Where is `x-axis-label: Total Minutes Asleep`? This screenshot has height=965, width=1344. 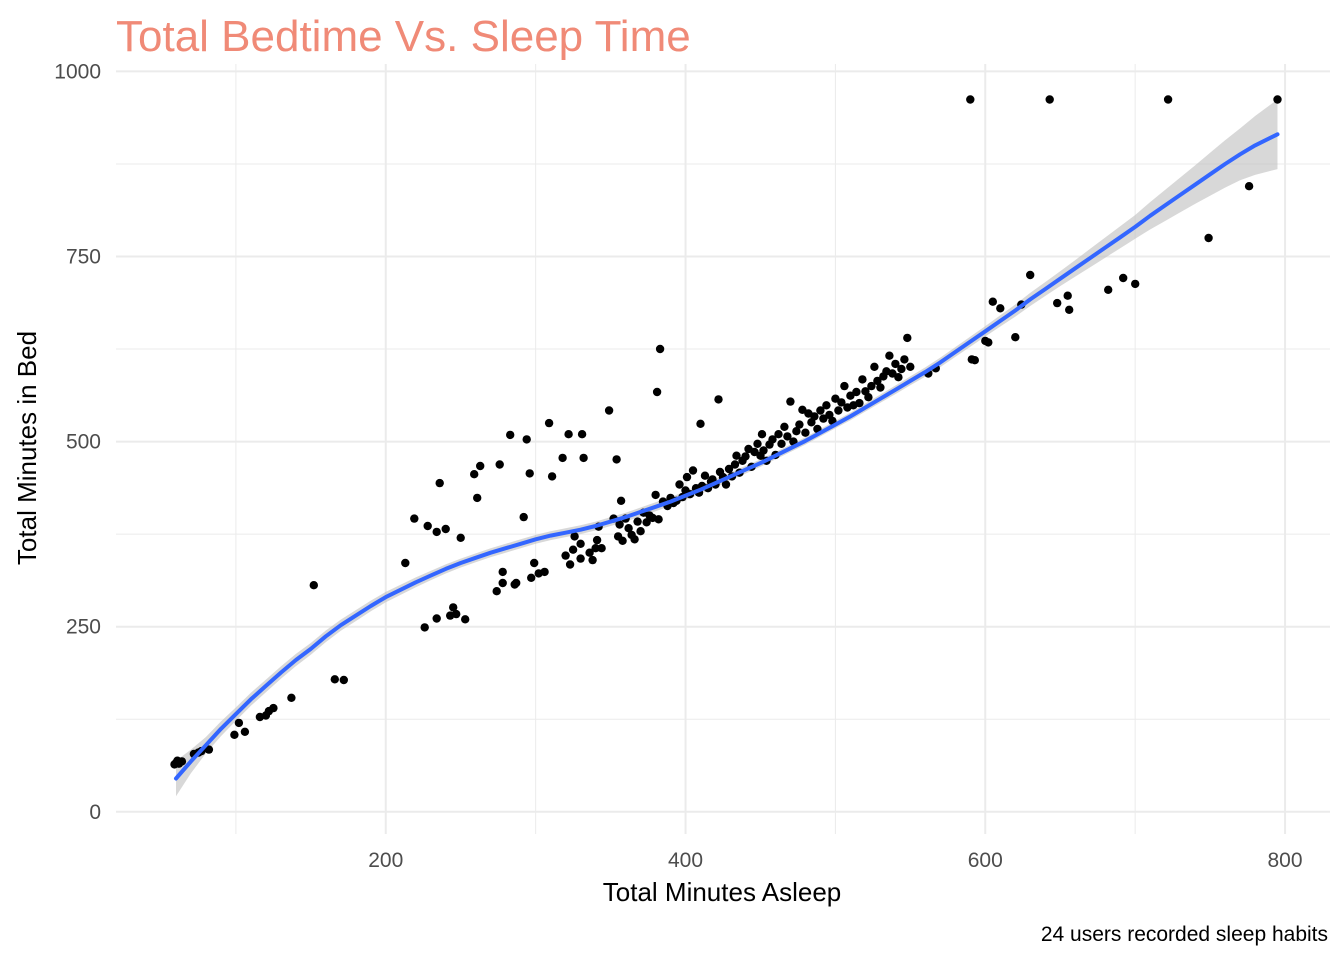
x-axis-label: Total Minutes Asleep is located at coordinates (722, 892).